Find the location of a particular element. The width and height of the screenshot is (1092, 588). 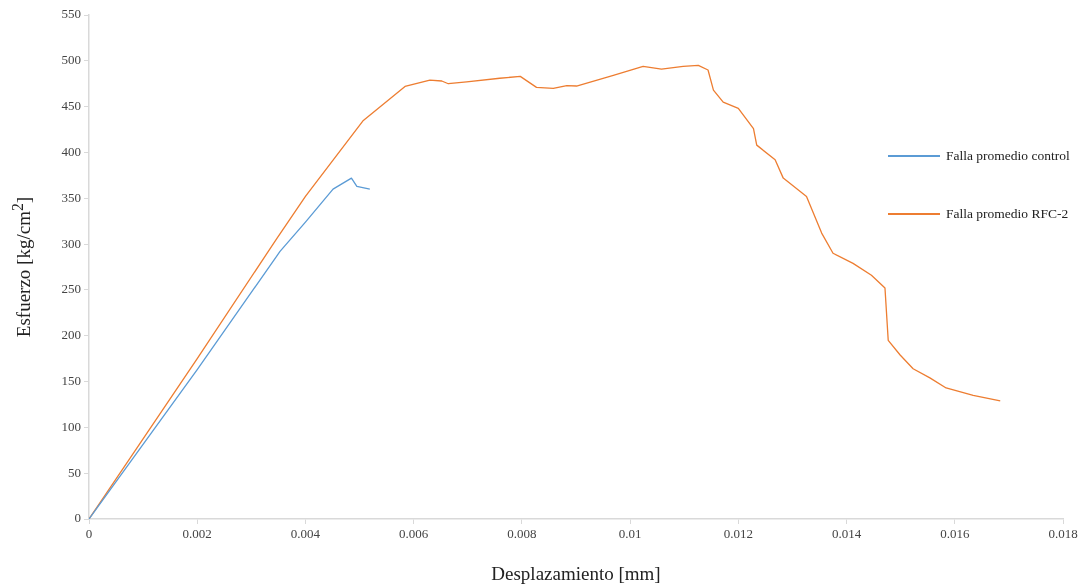

x-tick-label: 0.01 is located at coordinates (630, 534).